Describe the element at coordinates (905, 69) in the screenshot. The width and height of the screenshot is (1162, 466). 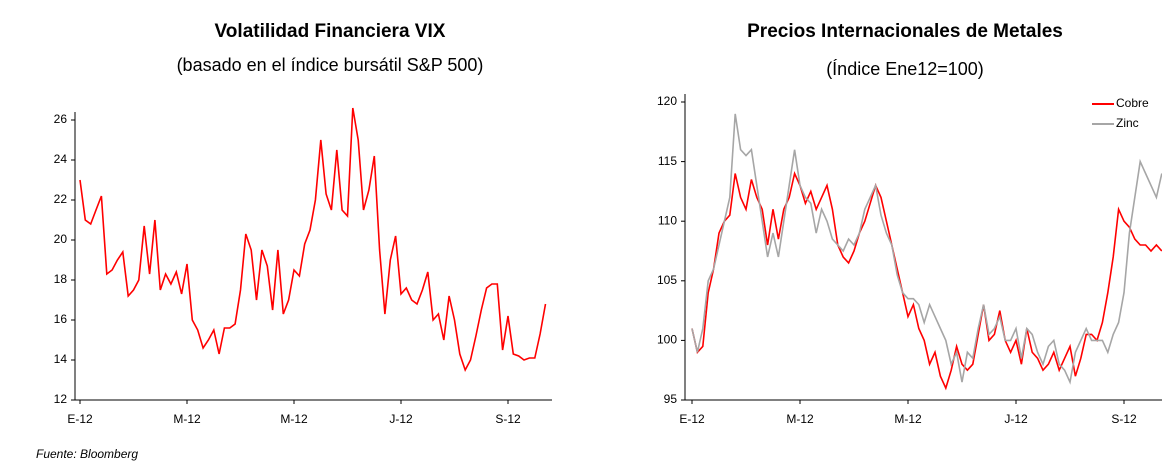
I see `chart-subtitle: (Índice Ene12=100)` at that location.